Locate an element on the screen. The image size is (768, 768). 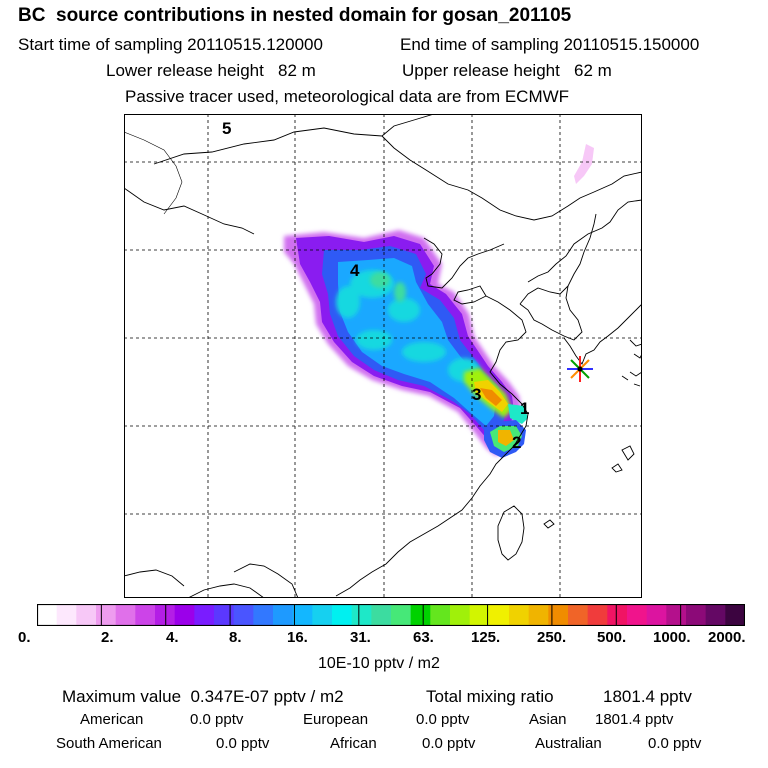
south-american-label: South American is located at coordinates (109, 743).